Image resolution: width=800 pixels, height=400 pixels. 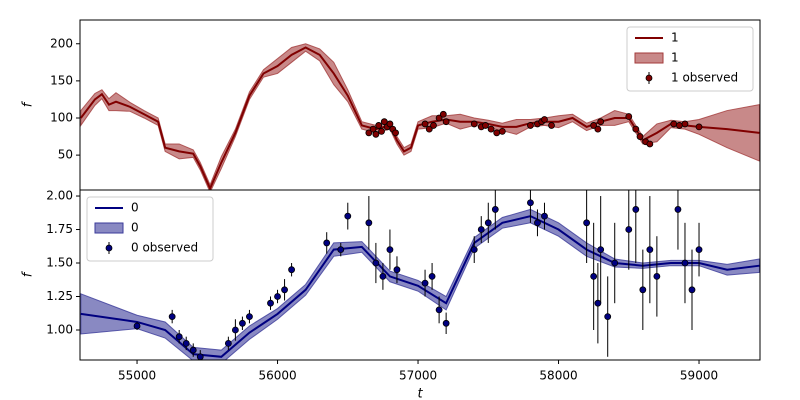 I want to click on x-tick-label: 59000, so click(x=699, y=376).